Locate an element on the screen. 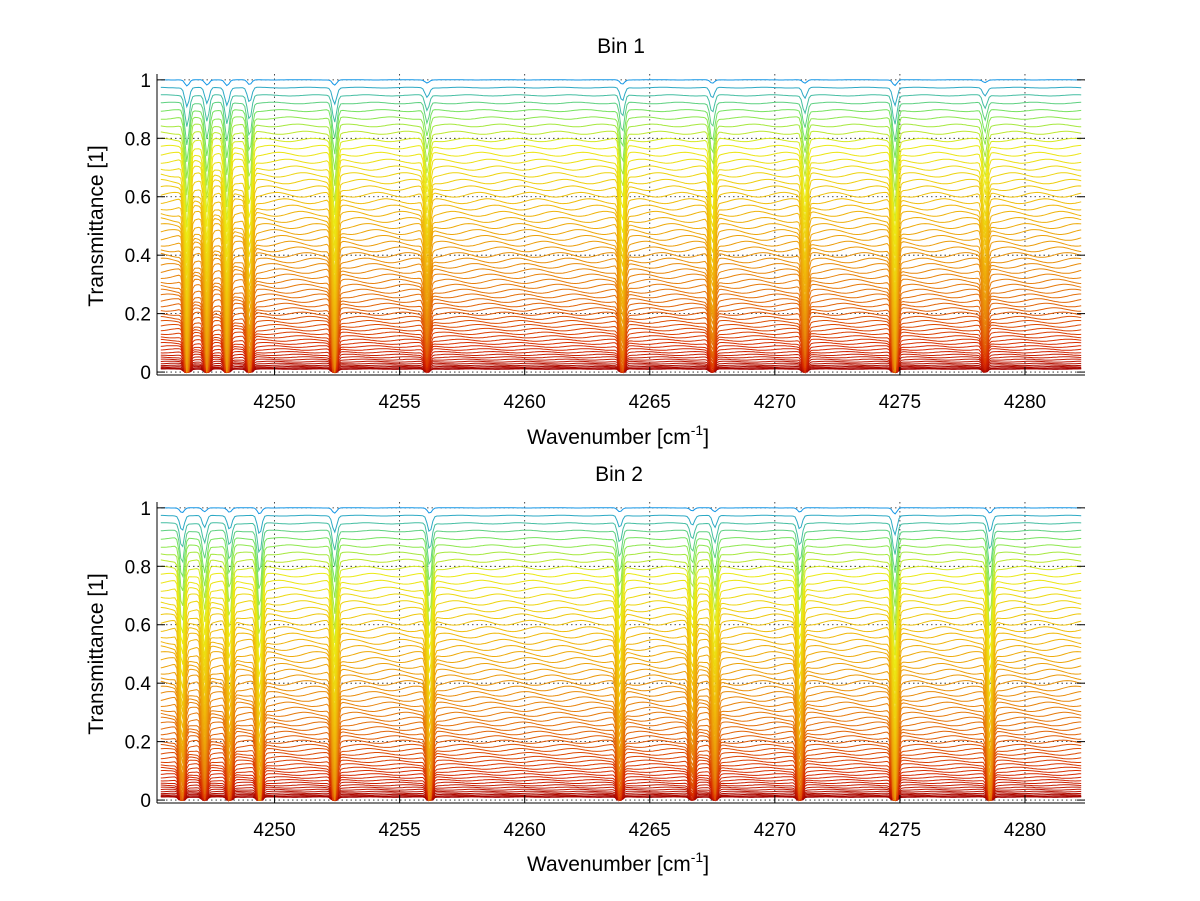 Image resolution: width=1200 pixels, height=901 pixels. x-tick-label: 4250 is located at coordinates (274, 830).